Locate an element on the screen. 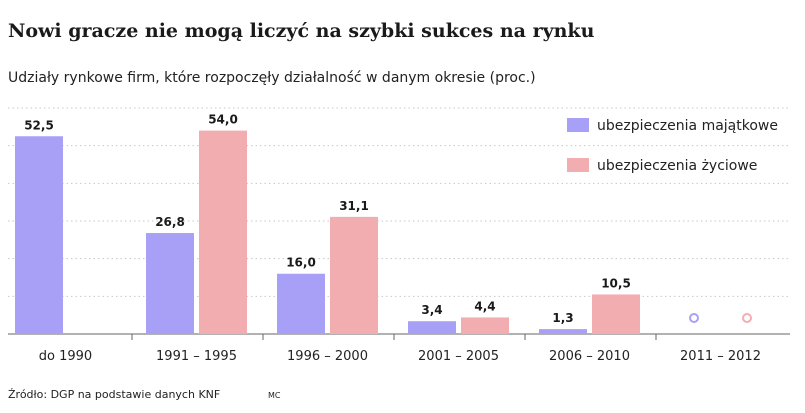 Image resolution: width=805 pixels, height=413 pixels. legend-swatch-majatkowe is located at coordinates (578, 125).